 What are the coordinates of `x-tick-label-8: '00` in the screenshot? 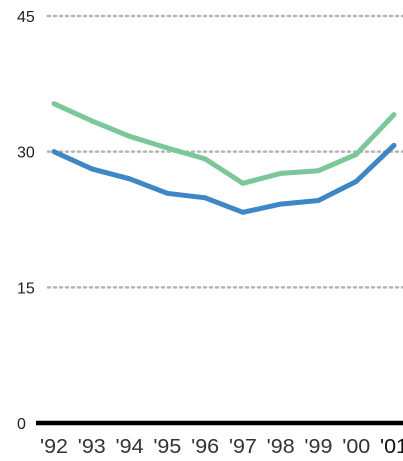 It's located at (356, 447).